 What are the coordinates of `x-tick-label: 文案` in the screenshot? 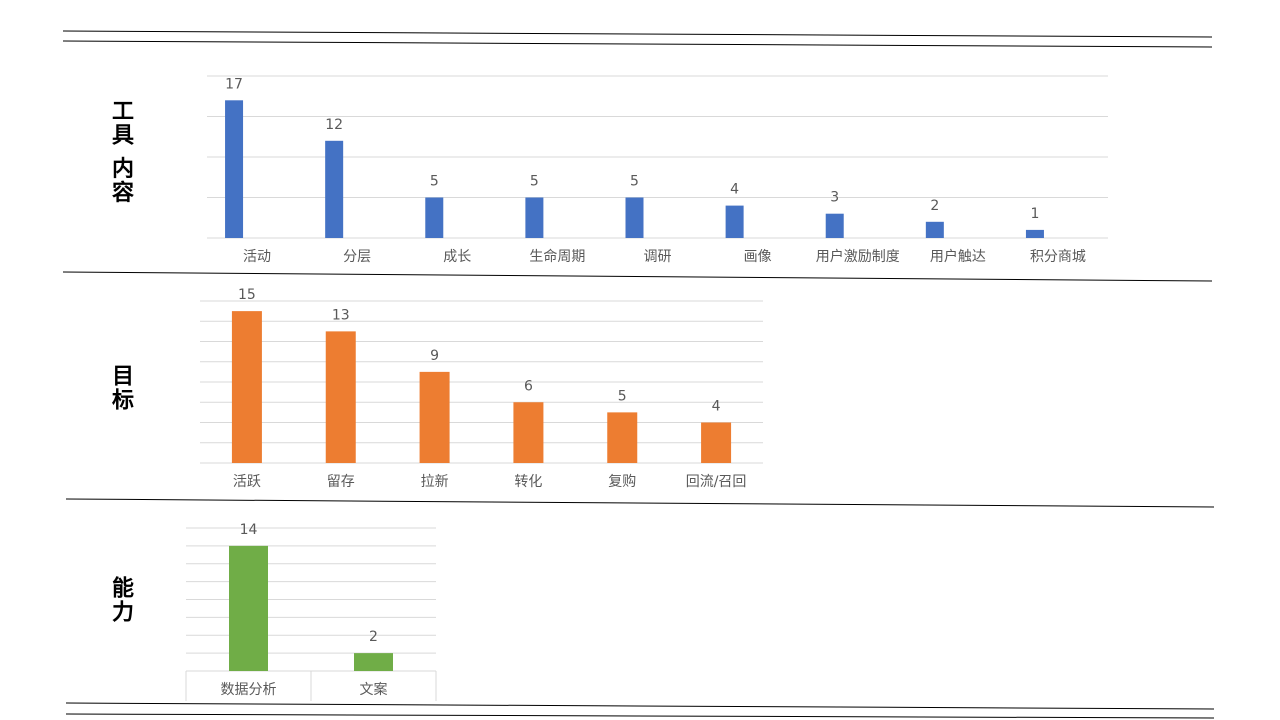 It's located at (374, 689).